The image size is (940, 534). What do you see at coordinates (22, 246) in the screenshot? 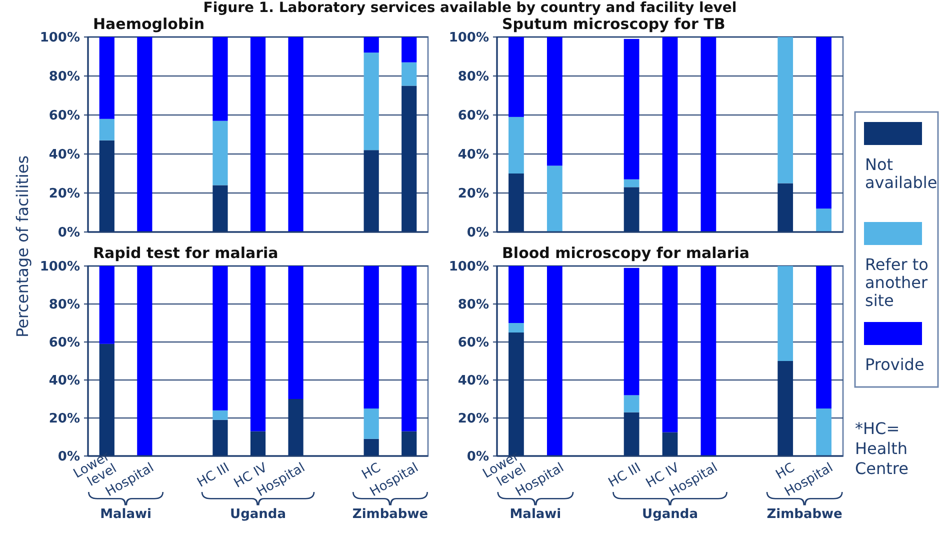
I see `y-axis-title: Percentage of facilities` at bounding box center [22, 246].